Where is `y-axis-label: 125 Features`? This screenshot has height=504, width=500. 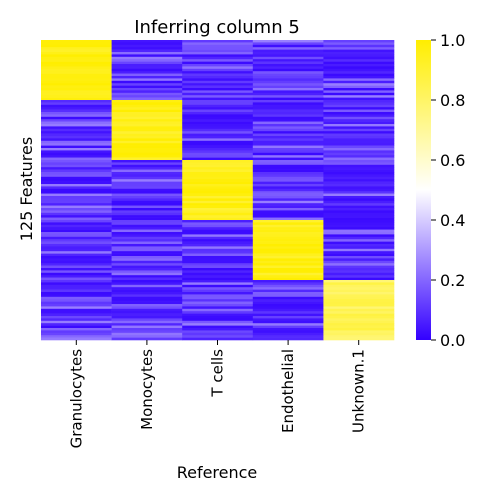 y-axis-label: 125 Features is located at coordinates (26, 189).